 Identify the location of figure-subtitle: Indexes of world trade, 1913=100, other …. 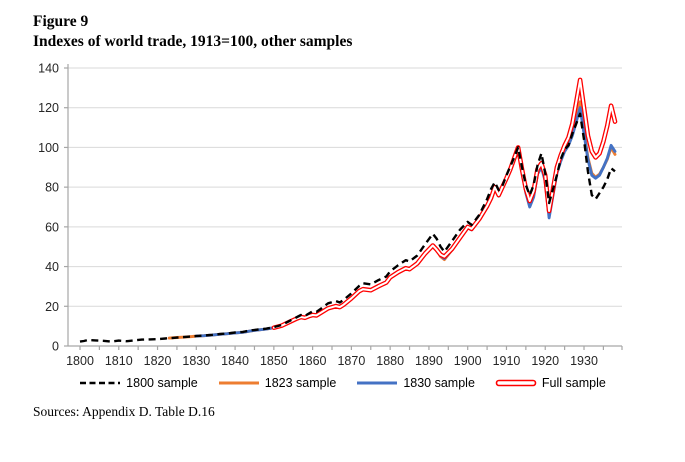
(193, 41).